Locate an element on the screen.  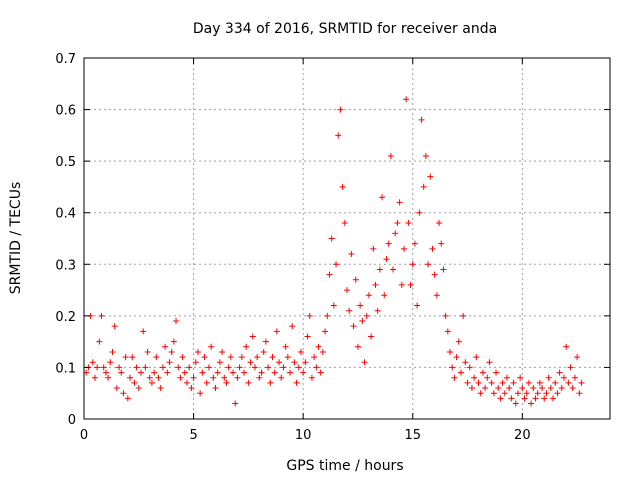
x-tick-label: 5 is located at coordinates (193, 435).